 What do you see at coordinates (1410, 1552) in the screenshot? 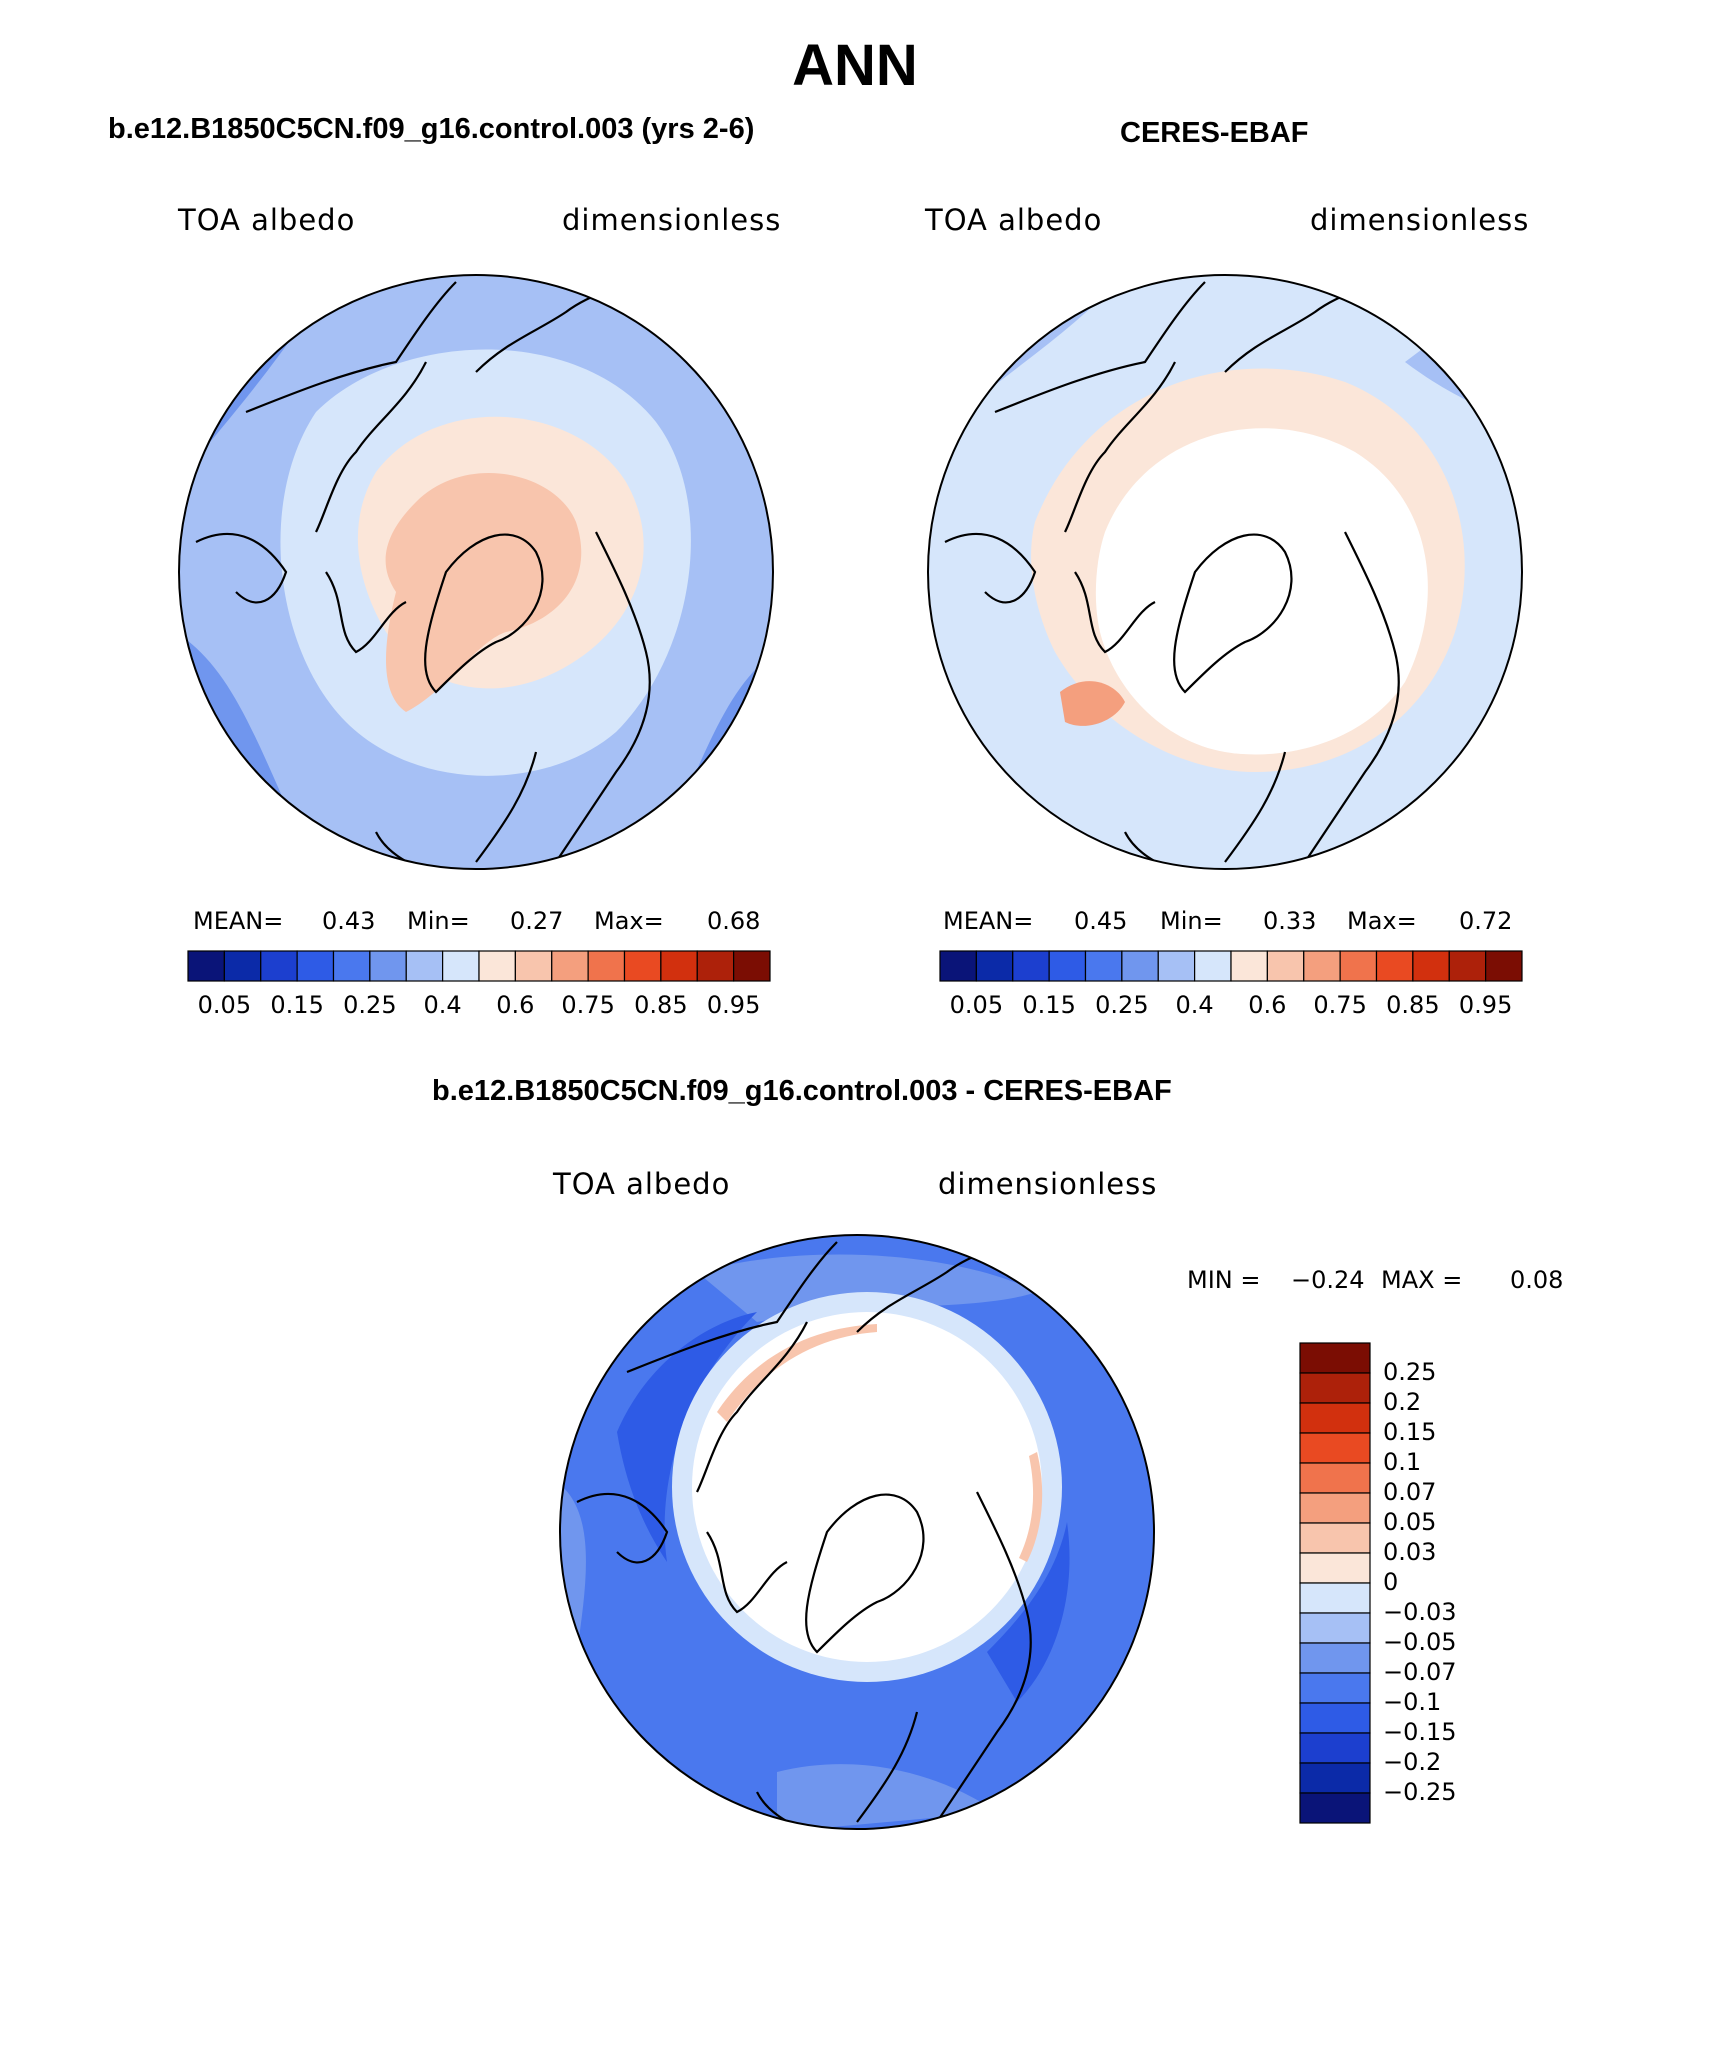
I see `diff-colorbar-tick-label: 0.03` at bounding box center [1410, 1552].